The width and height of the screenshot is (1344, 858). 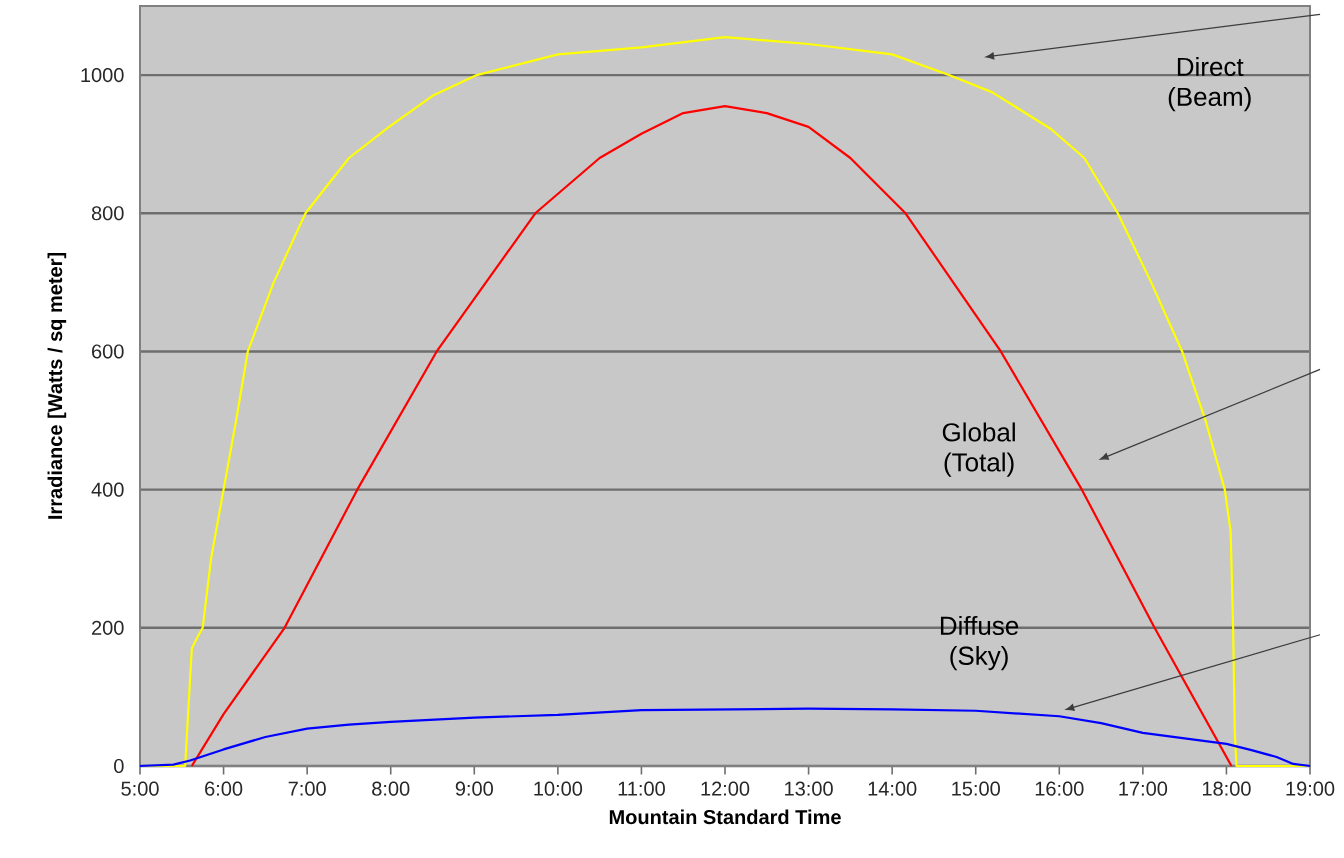 I want to click on y-tick-label: 0, so click(x=119, y=766).